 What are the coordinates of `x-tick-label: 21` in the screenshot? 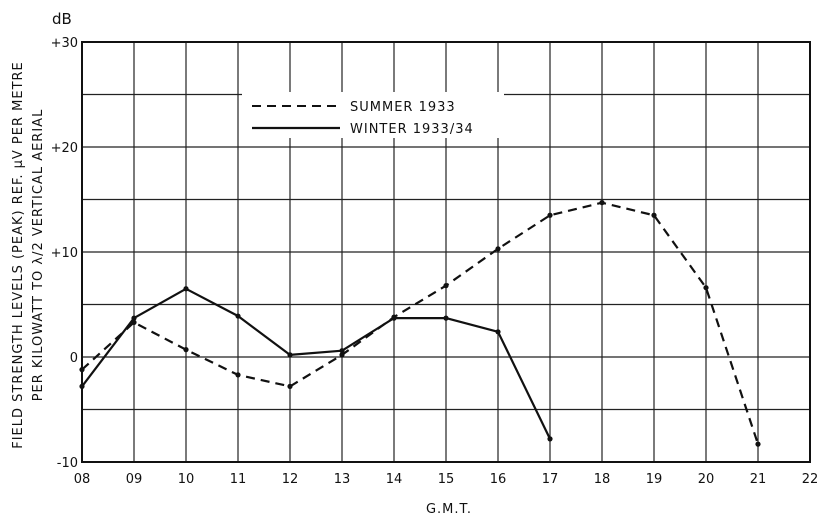 It's located at (758, 479).